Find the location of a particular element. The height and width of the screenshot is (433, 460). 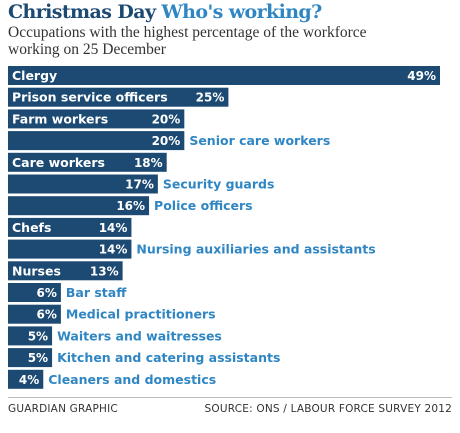

title-part-2: Who's working? is located at coordinates (241, 12).